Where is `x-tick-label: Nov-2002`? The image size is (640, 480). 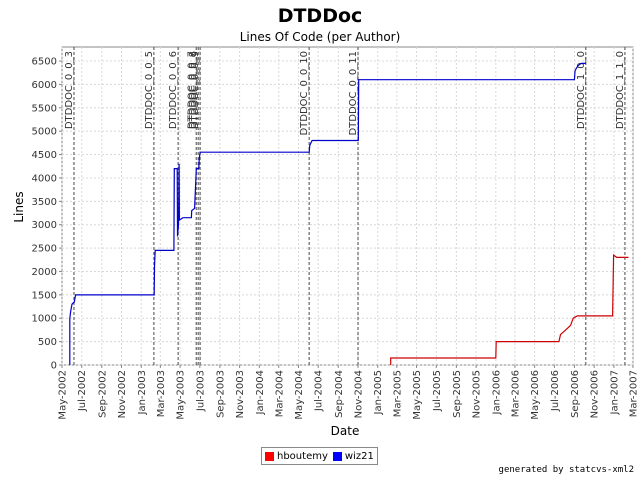
x-tick-label: Nov-2002 is located at coordinates (122, 394).